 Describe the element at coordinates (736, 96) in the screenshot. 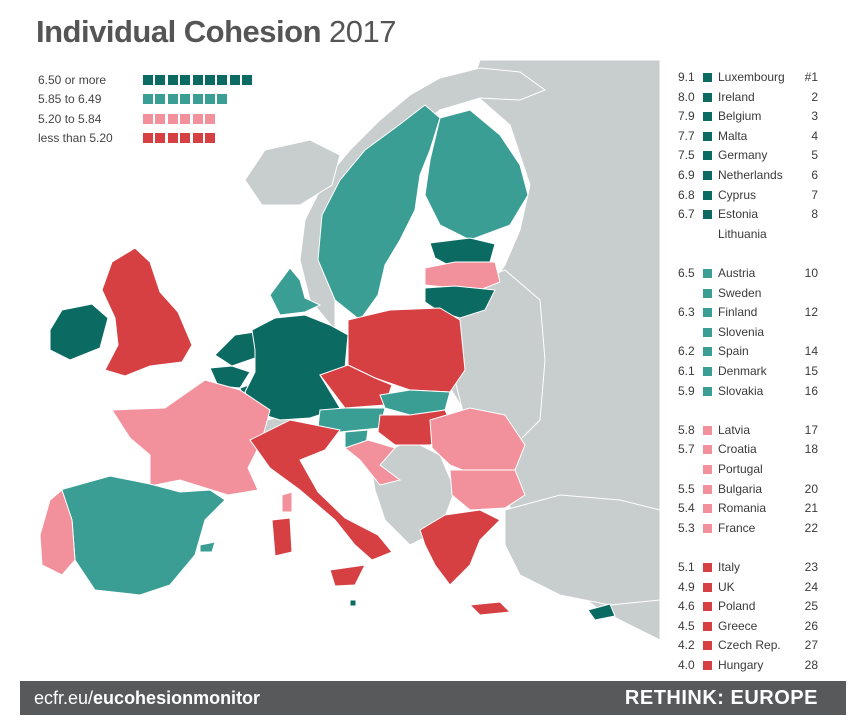

I see `ranking-country: Ireland` at that location.